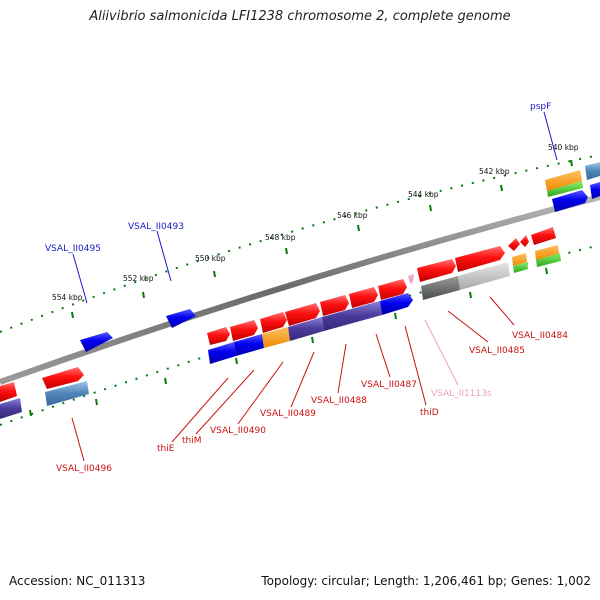  Describe the element at coordinates (244, 330) in the screenshot. I see `gene-thiM-red` at that location.